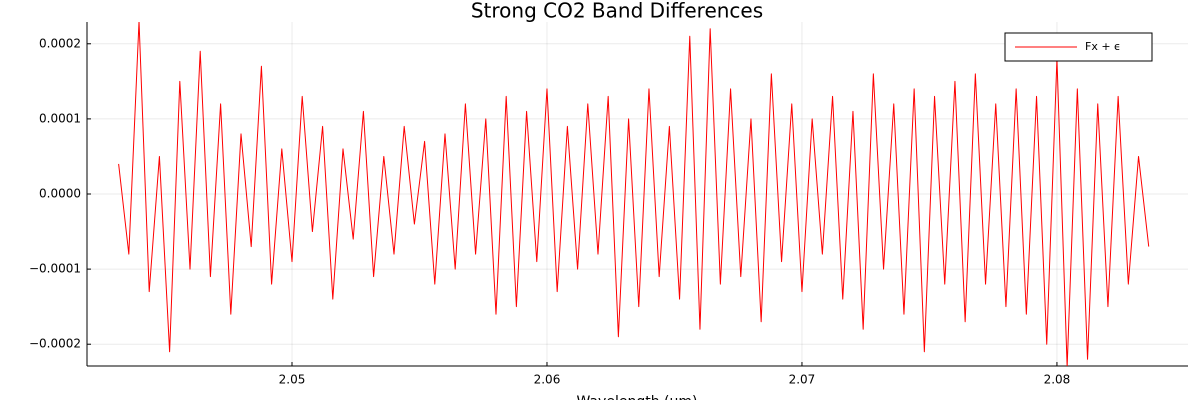  What do you see at coordinates (55, 269) in the screenshot?
I see `y-tick-label: −0.0001` at bounding box center [55, 269].